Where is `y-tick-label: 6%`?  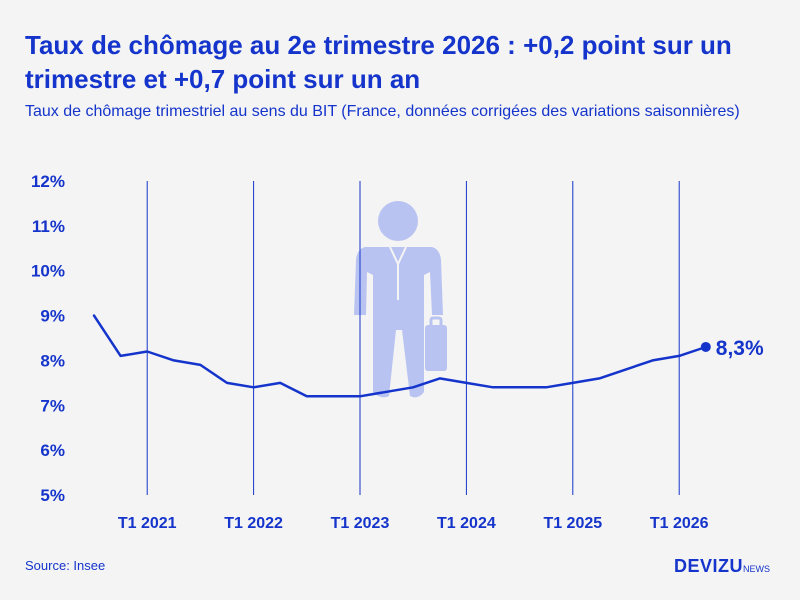
y-tick-label: 6% is located at coordinates (52, 450).